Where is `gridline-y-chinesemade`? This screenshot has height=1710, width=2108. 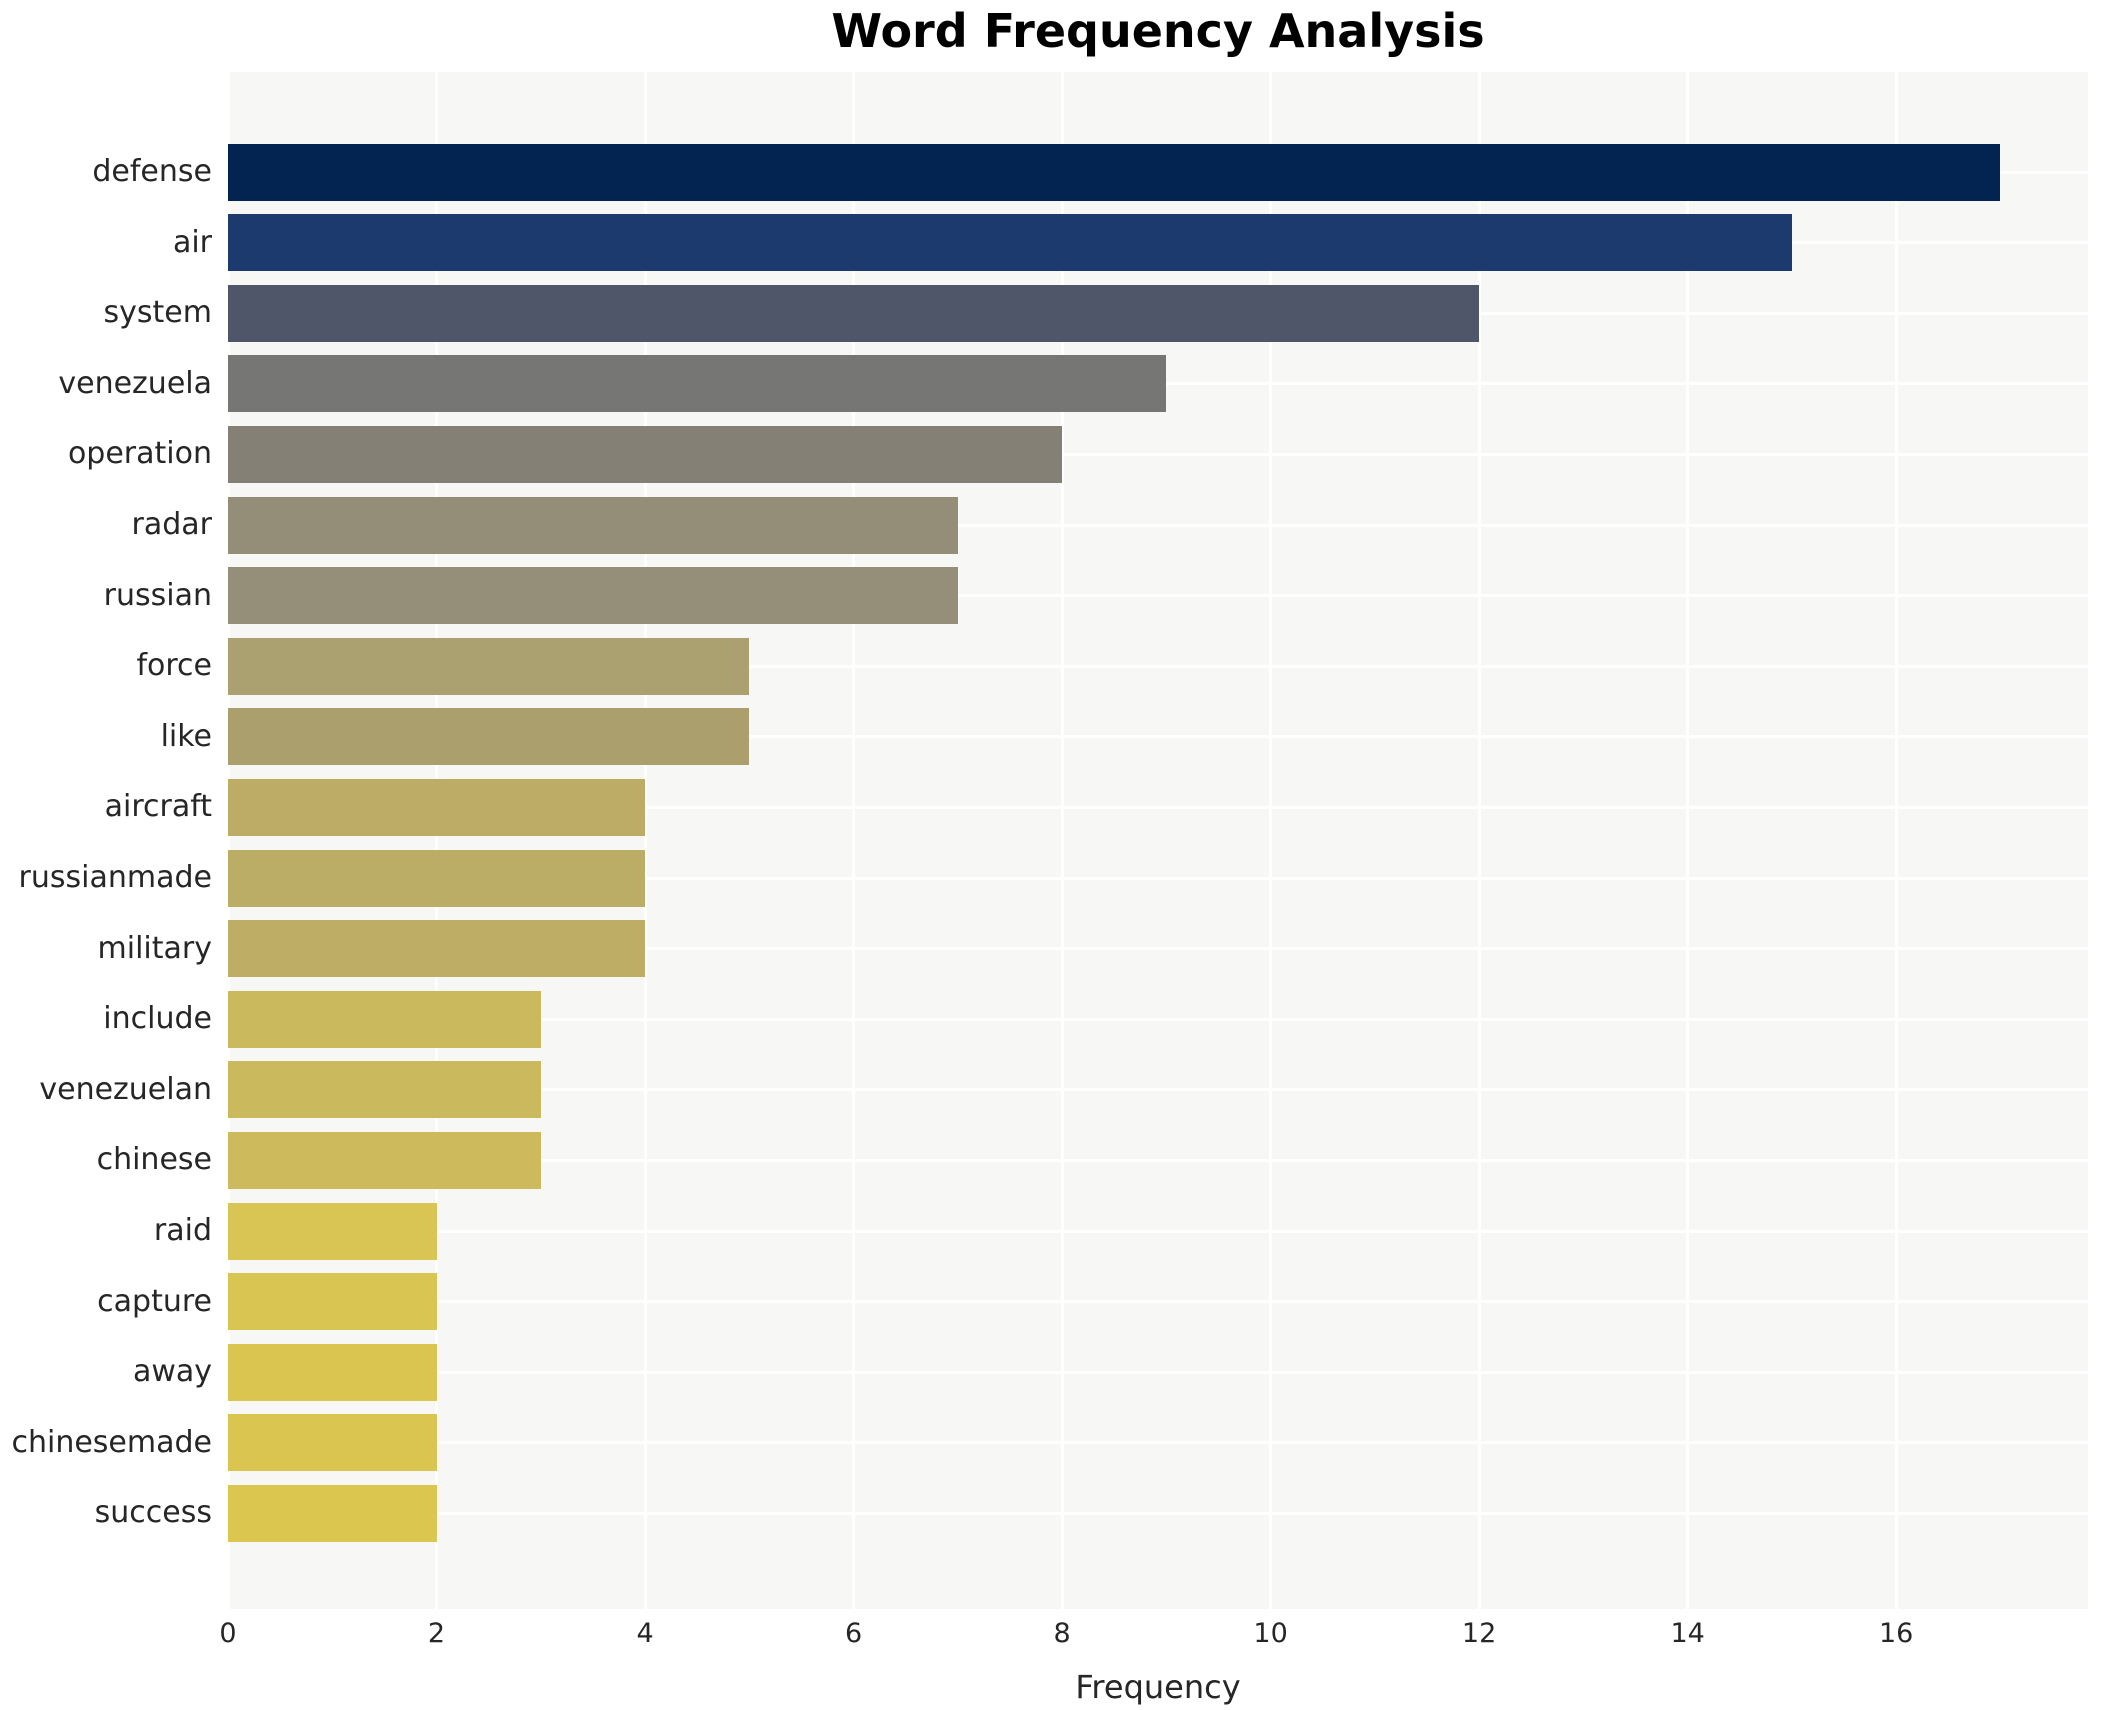 gridline-y-chinesemade is located at coordinates (1158, 1443).